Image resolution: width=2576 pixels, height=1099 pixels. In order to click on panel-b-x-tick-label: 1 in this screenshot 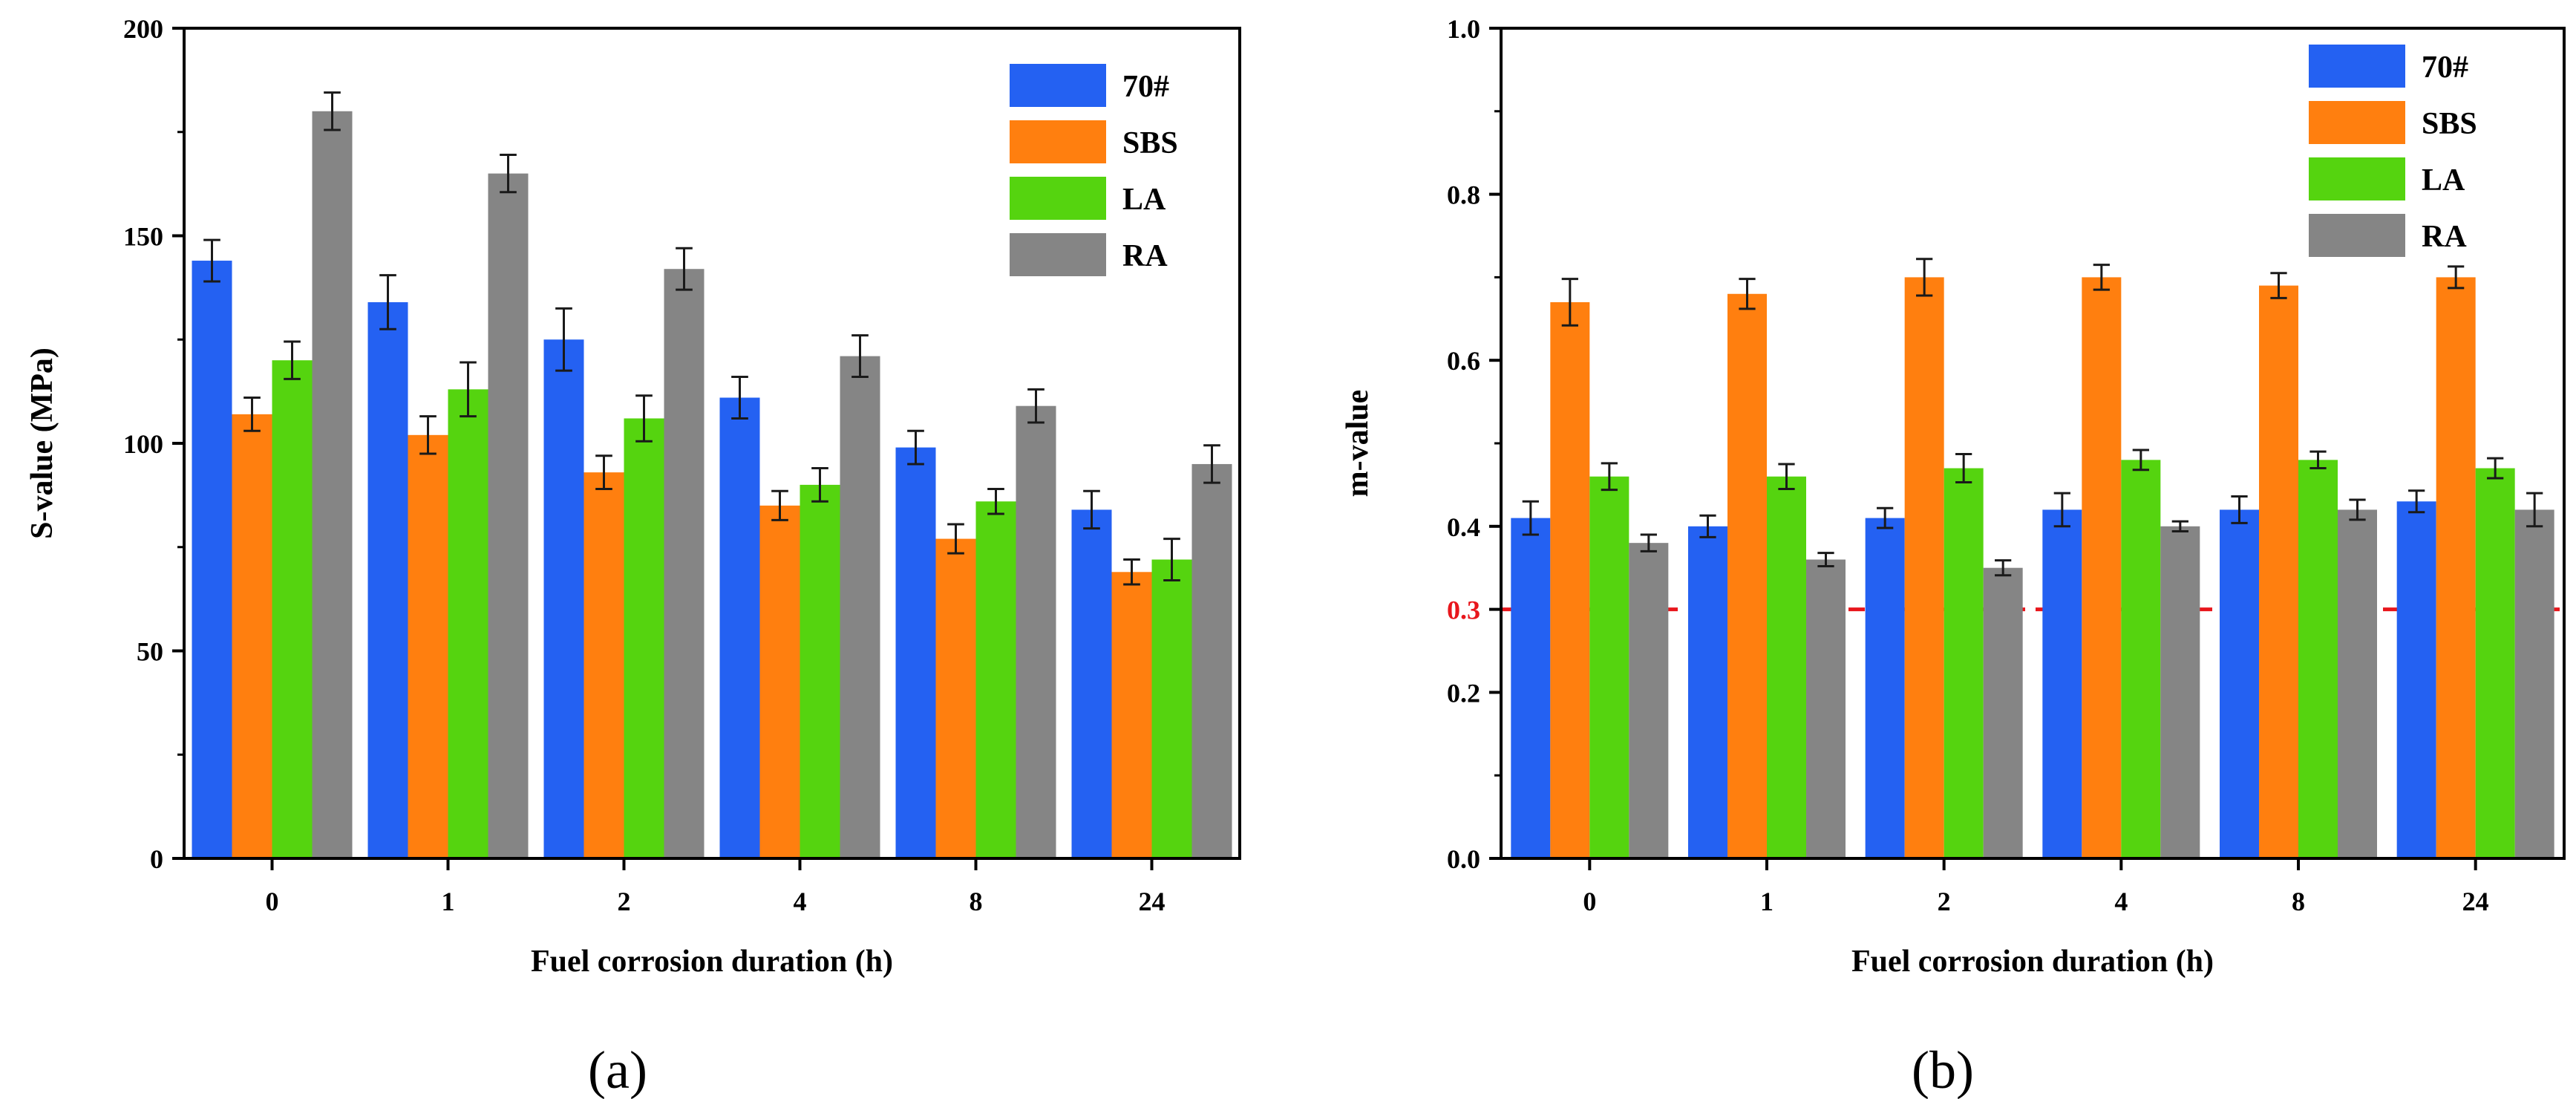, I will do `click(1767, 901)`.